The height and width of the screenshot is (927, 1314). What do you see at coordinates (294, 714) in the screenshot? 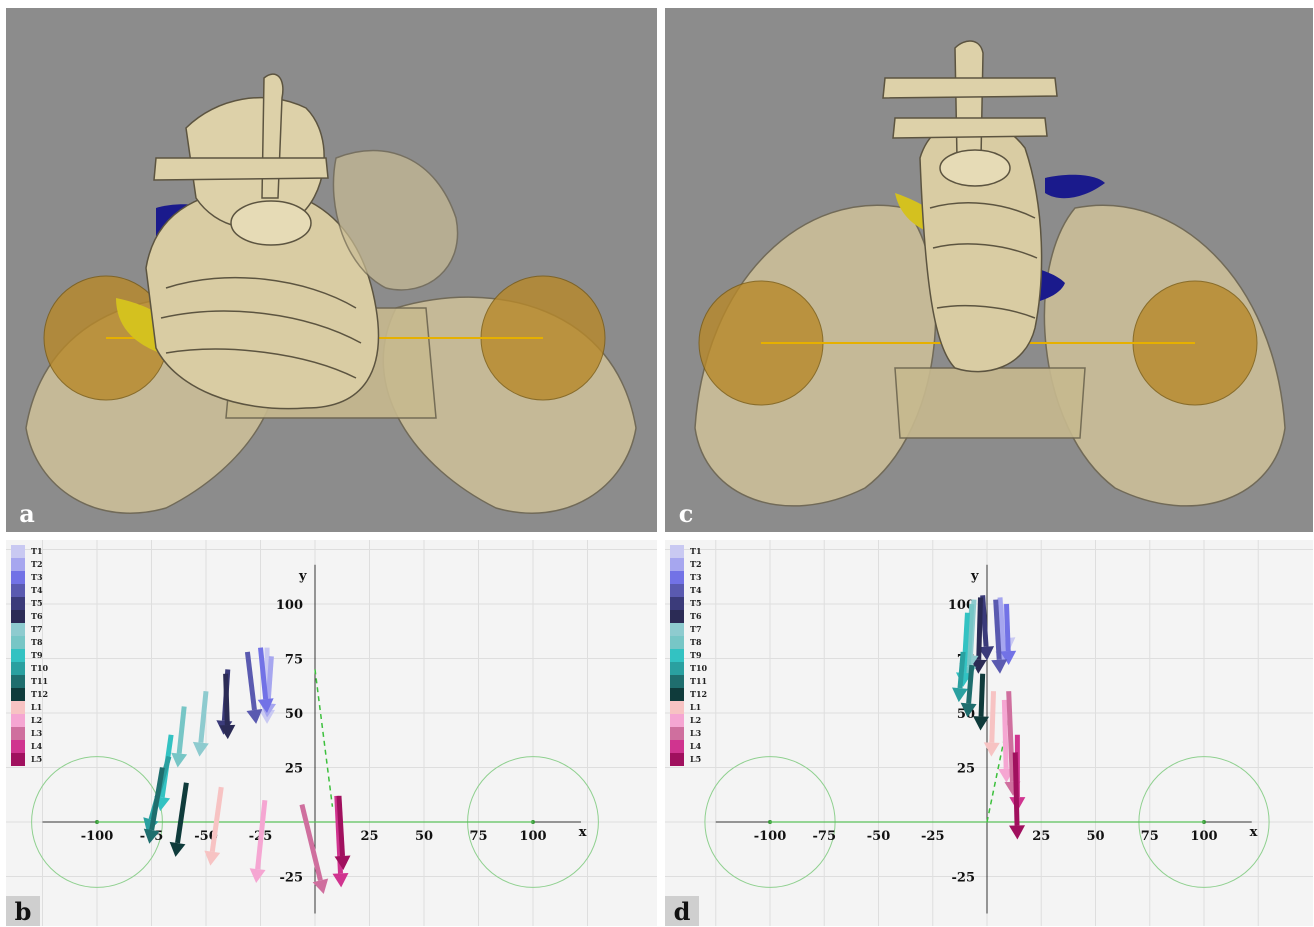
I see `y-tick-label: 50` at bounding box center [294, 714].